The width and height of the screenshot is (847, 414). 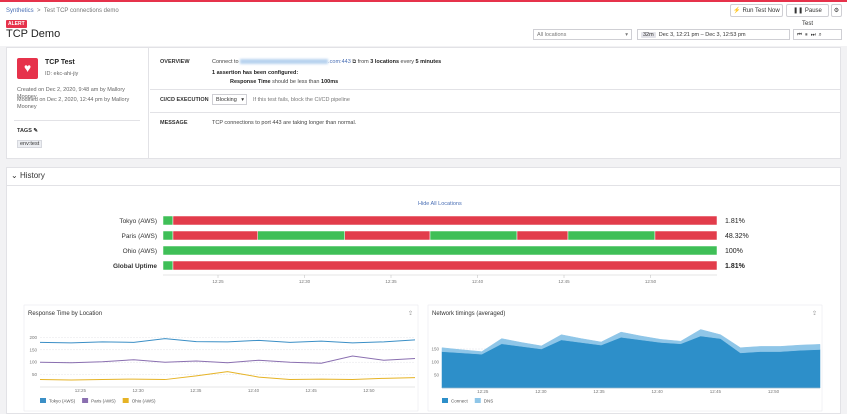 I want to click on tag: env:test, so click(x=30, y=144).